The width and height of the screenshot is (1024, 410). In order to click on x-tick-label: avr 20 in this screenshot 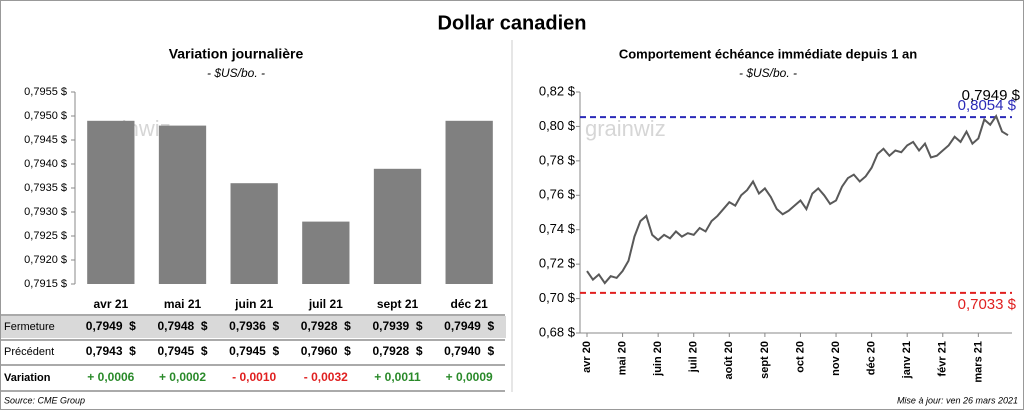, I will do `click(587, 357)`.